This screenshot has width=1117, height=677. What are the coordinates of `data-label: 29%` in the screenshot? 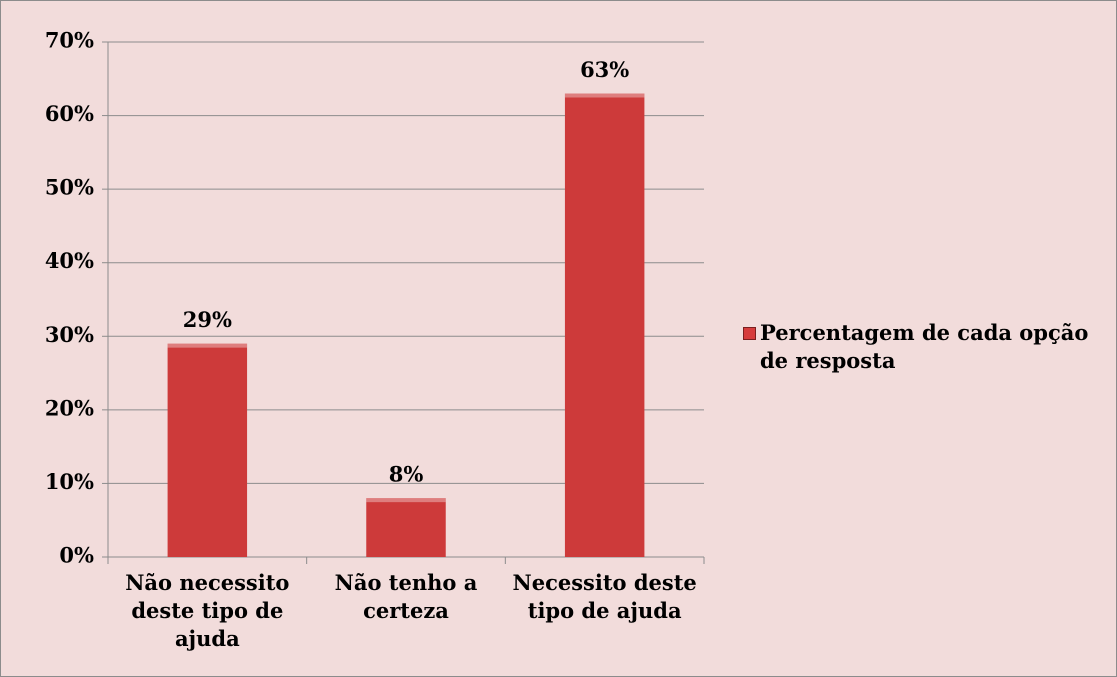 It's located at (207, 319).